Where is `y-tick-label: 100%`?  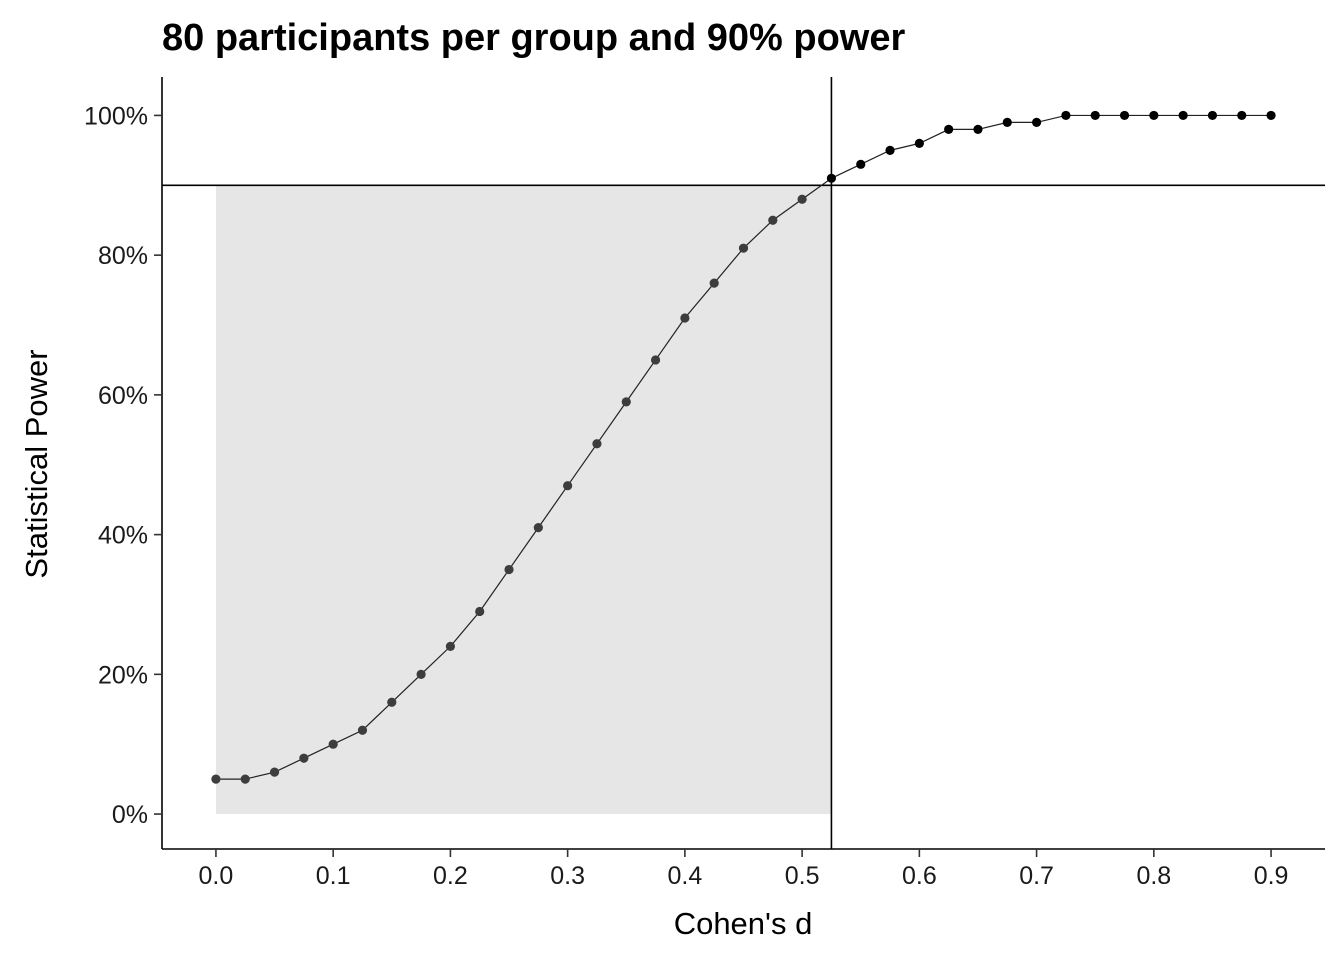
y-tick-label: 100% is located at coordinates (116, 116).